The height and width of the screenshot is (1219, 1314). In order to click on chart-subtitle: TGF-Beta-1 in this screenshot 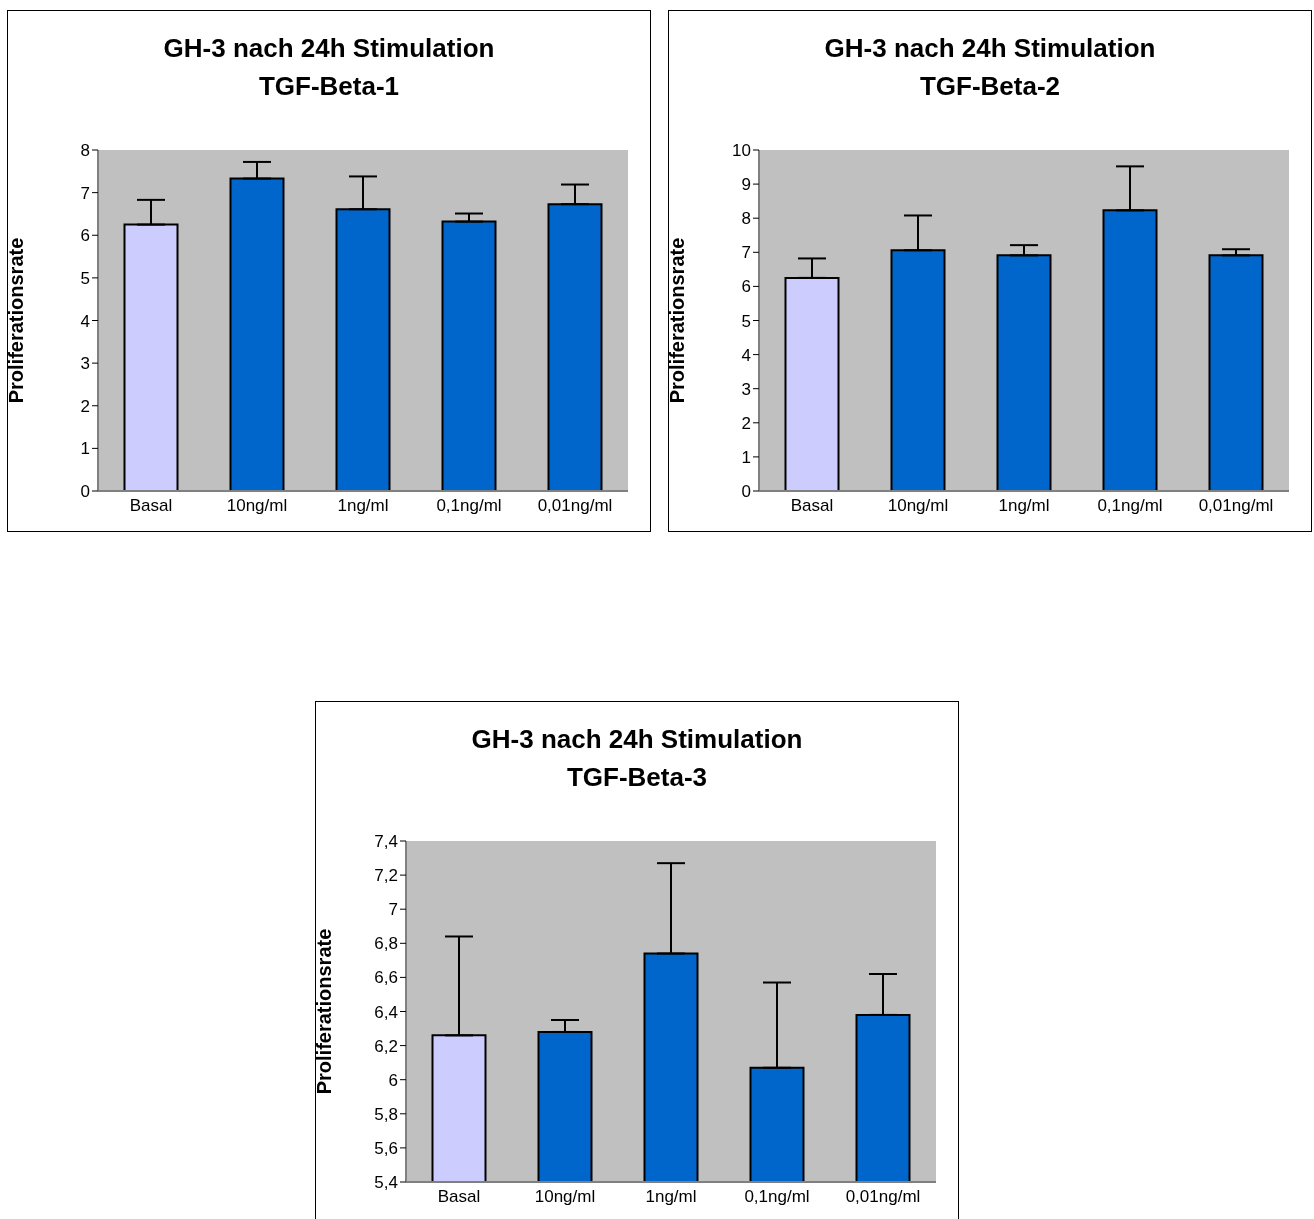, I will do `click(329, 86)`.